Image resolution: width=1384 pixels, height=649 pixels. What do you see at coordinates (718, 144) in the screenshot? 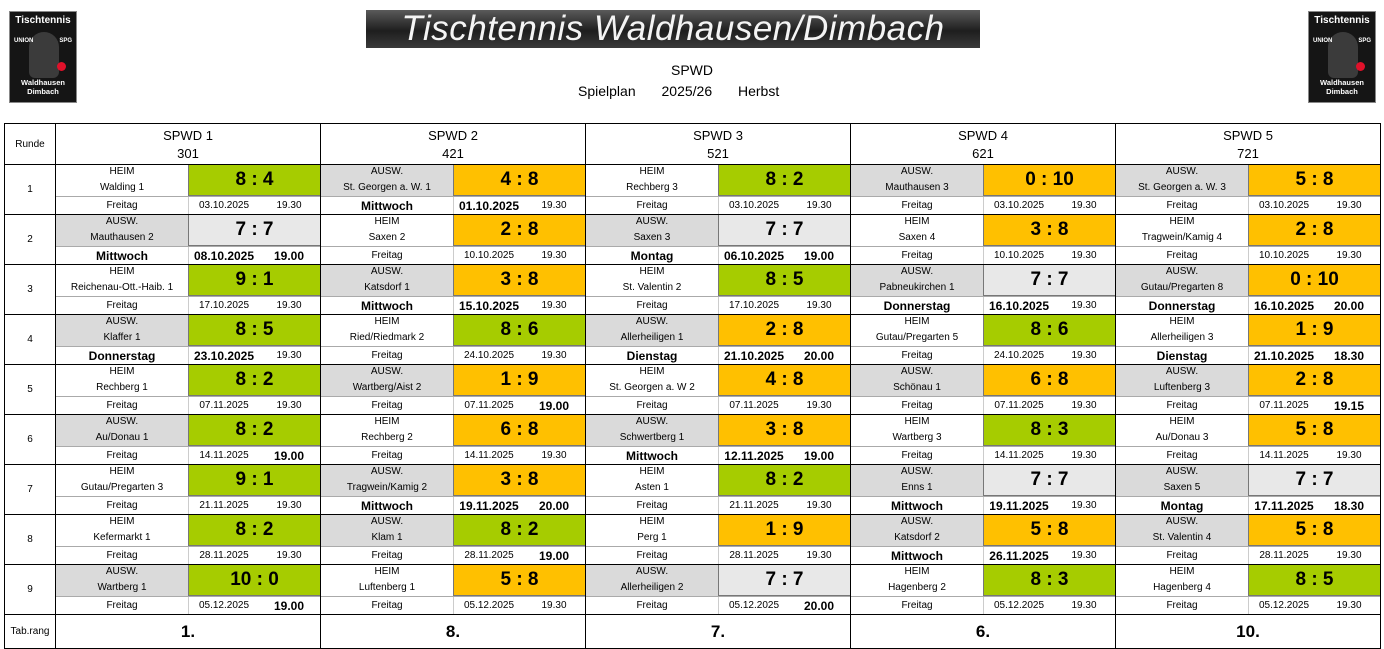
I see `team-header: SPWD 3 521` at bounding box center [718, 144].